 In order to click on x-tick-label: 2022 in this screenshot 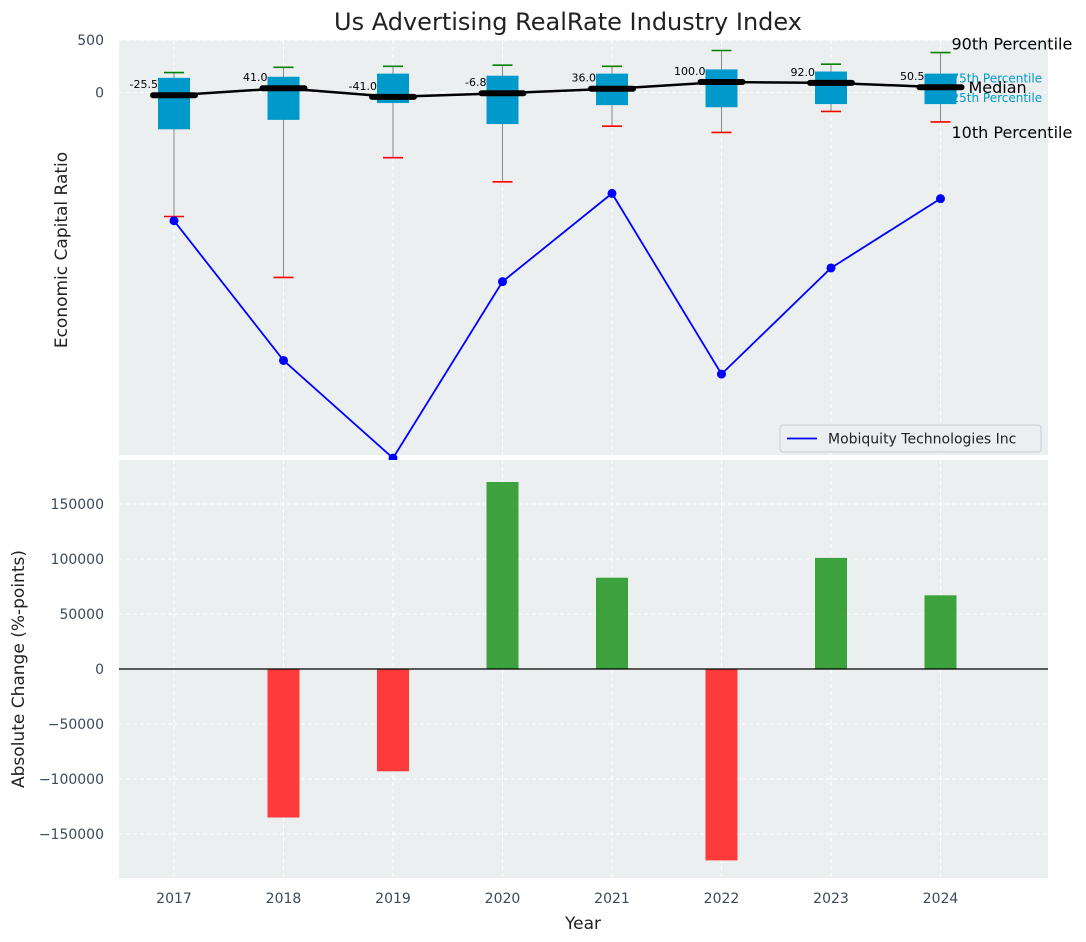, I will do `click(722, 899)`.